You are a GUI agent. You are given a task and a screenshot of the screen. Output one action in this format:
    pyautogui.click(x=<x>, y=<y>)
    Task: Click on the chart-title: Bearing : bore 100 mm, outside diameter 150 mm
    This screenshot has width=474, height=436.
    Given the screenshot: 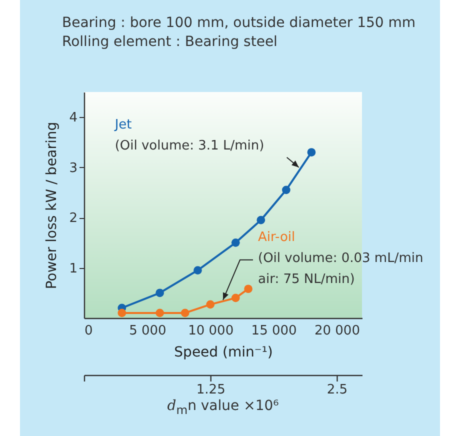 What is the action you would take?
    pyautogui.click(x=239, y=23)
    